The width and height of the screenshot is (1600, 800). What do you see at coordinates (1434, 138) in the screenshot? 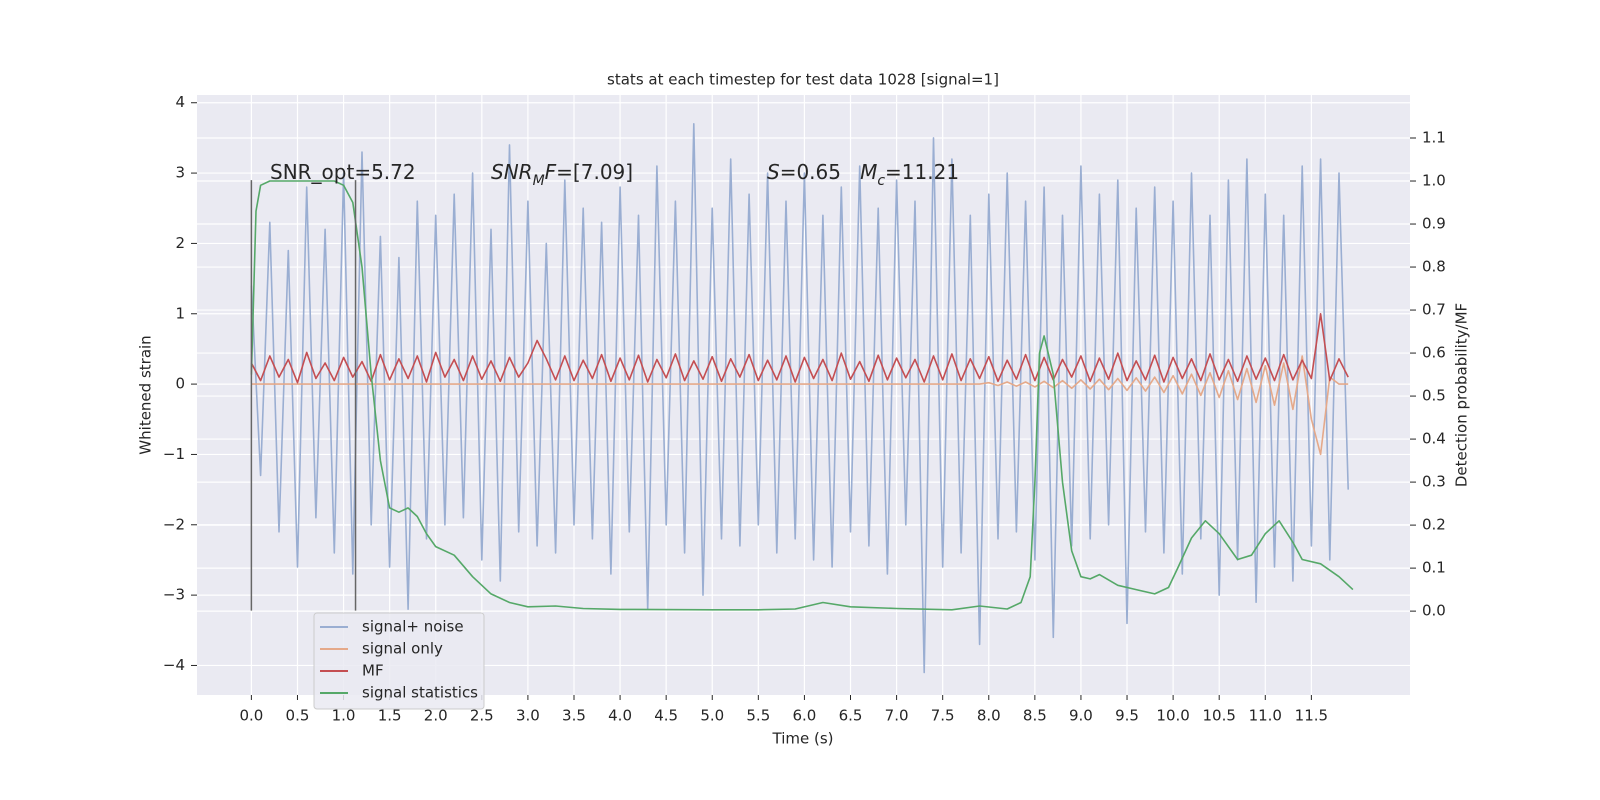
I see `y2-tick-label: 1.1` at bounding box center [1434, 138].